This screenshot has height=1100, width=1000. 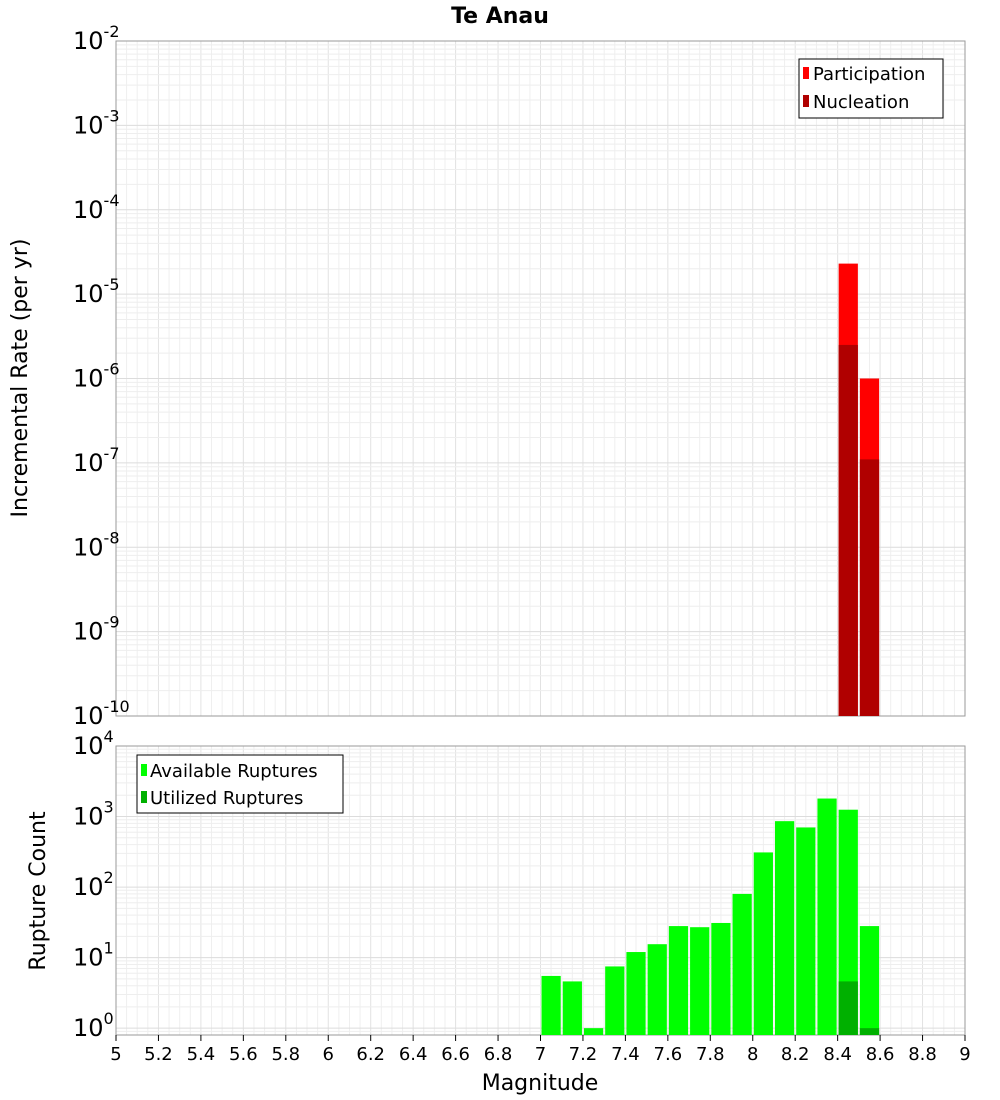 What do you see at coordinates (837, 1054) in the screenshot?
I see `x-tick-label: 8.4` at bounding box center [837, 1054].